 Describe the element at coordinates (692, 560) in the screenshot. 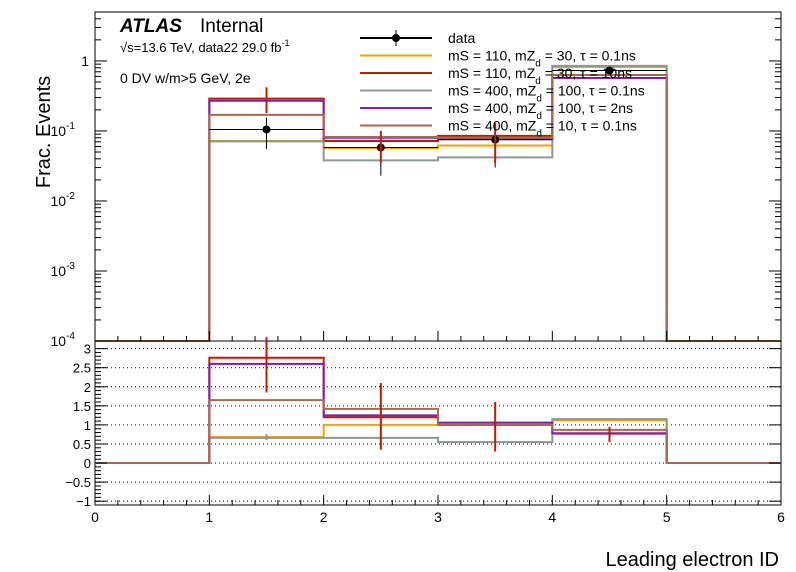

I see `x-axis-title: Leading electron ID` at that location.